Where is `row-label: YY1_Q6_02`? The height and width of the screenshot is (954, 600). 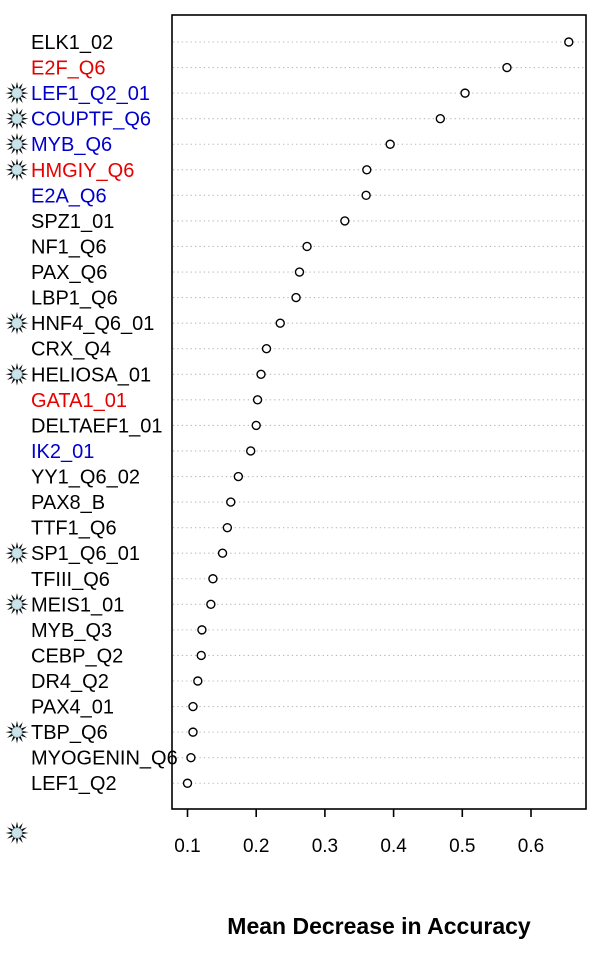 row-label: YY1_Q6_02 is located at coordinates (85, 478).